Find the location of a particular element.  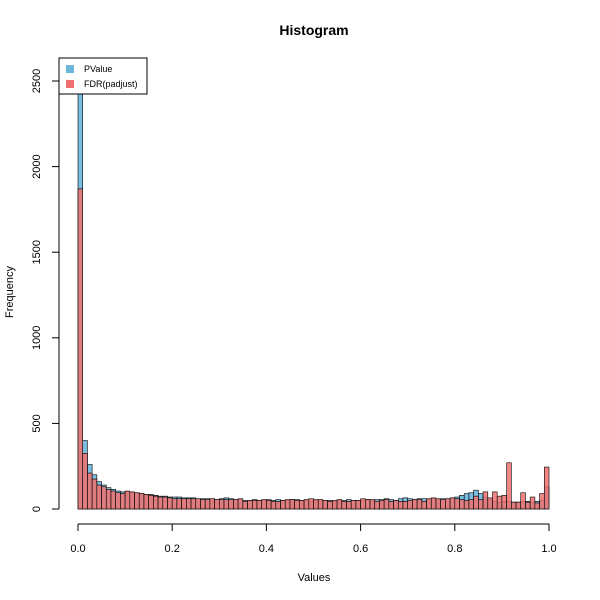

y-tick-label: 0 is located at coordinates (37, 509).